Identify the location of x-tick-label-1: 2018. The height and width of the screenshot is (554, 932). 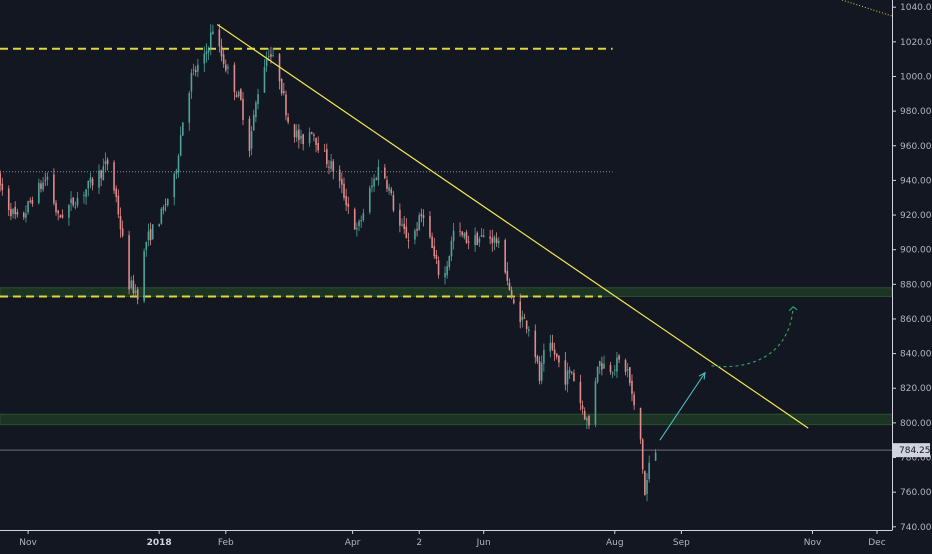
(159, 543).